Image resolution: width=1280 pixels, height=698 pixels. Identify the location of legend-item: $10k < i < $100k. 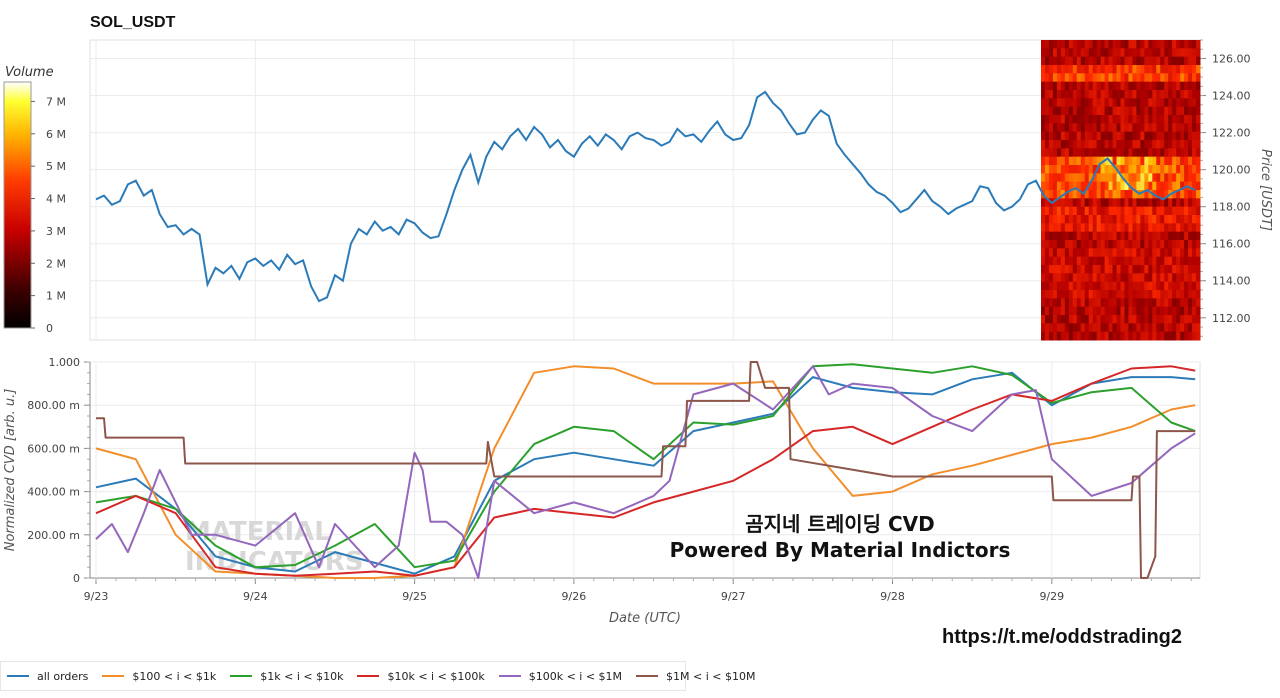
(421, 676).